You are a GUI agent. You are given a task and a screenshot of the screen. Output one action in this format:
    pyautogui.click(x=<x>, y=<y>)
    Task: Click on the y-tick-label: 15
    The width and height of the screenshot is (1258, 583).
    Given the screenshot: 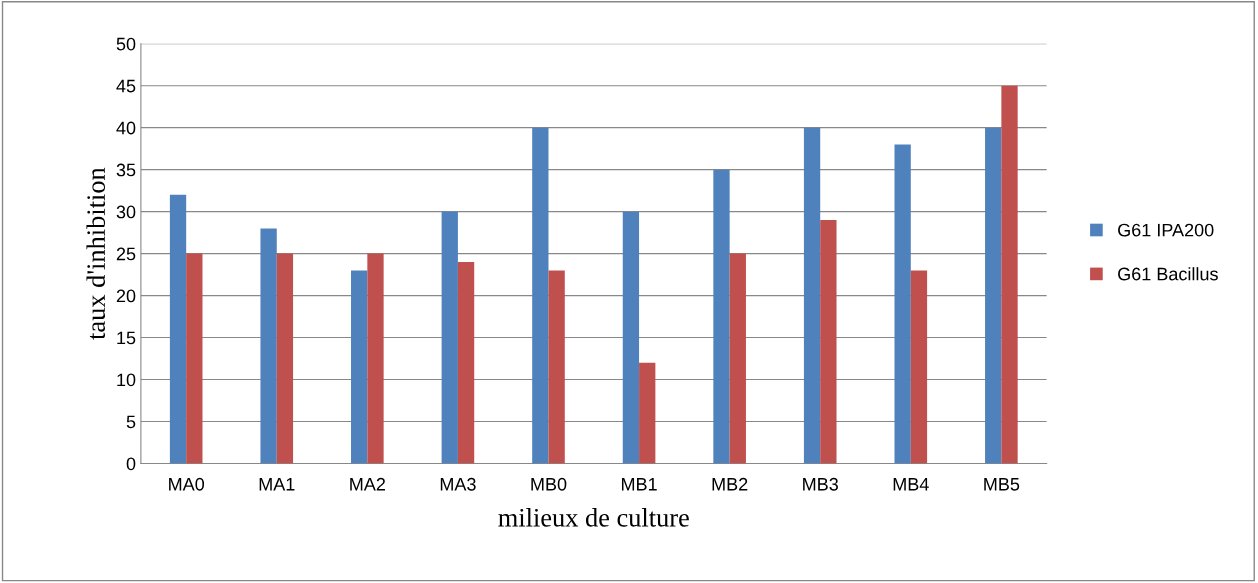 What is the action you would take?
    pyautogui.click(x=126, y=338)
    